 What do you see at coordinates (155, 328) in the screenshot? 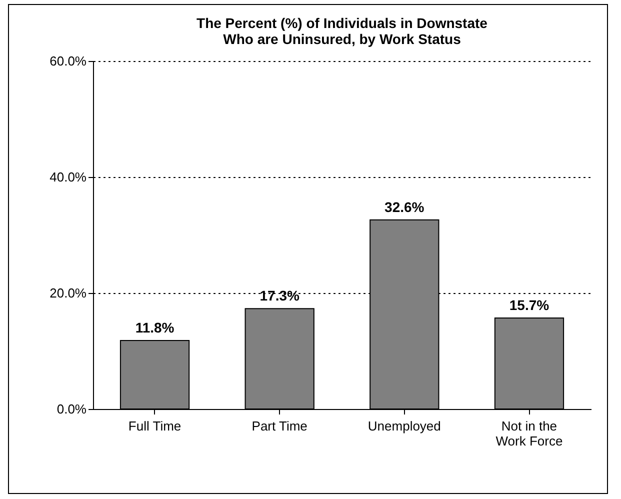
I see `data-label: 11.8%` at bounding box center [155, 328].